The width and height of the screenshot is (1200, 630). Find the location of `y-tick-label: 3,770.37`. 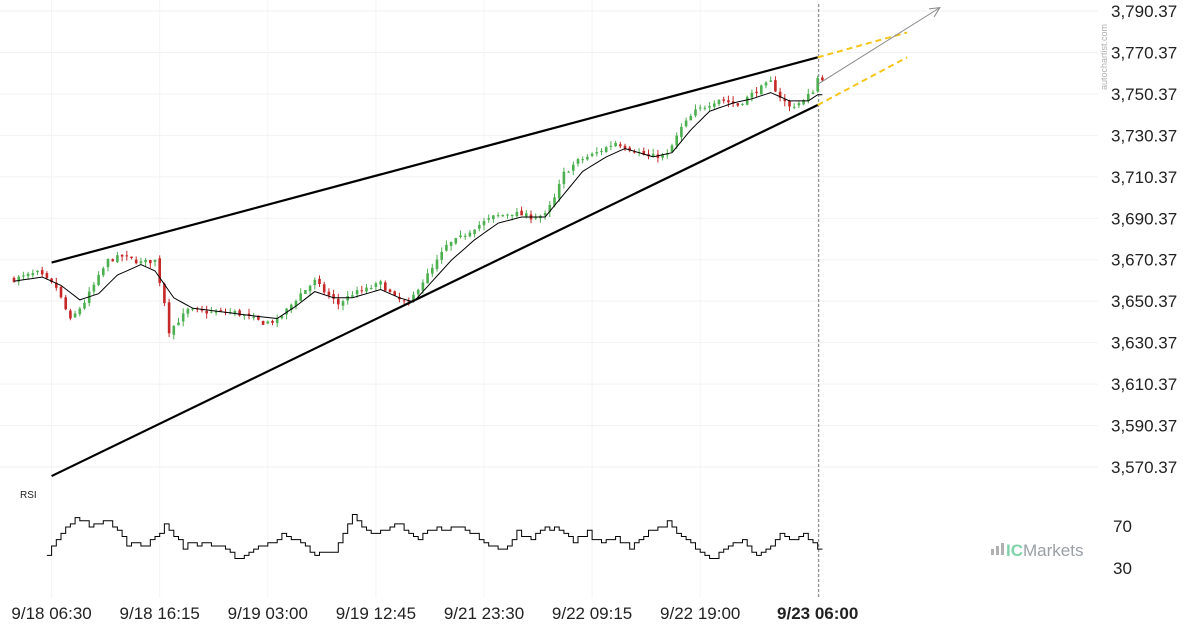

y-tick-label: 3,770.37 is located at coordinates (1144, 52).